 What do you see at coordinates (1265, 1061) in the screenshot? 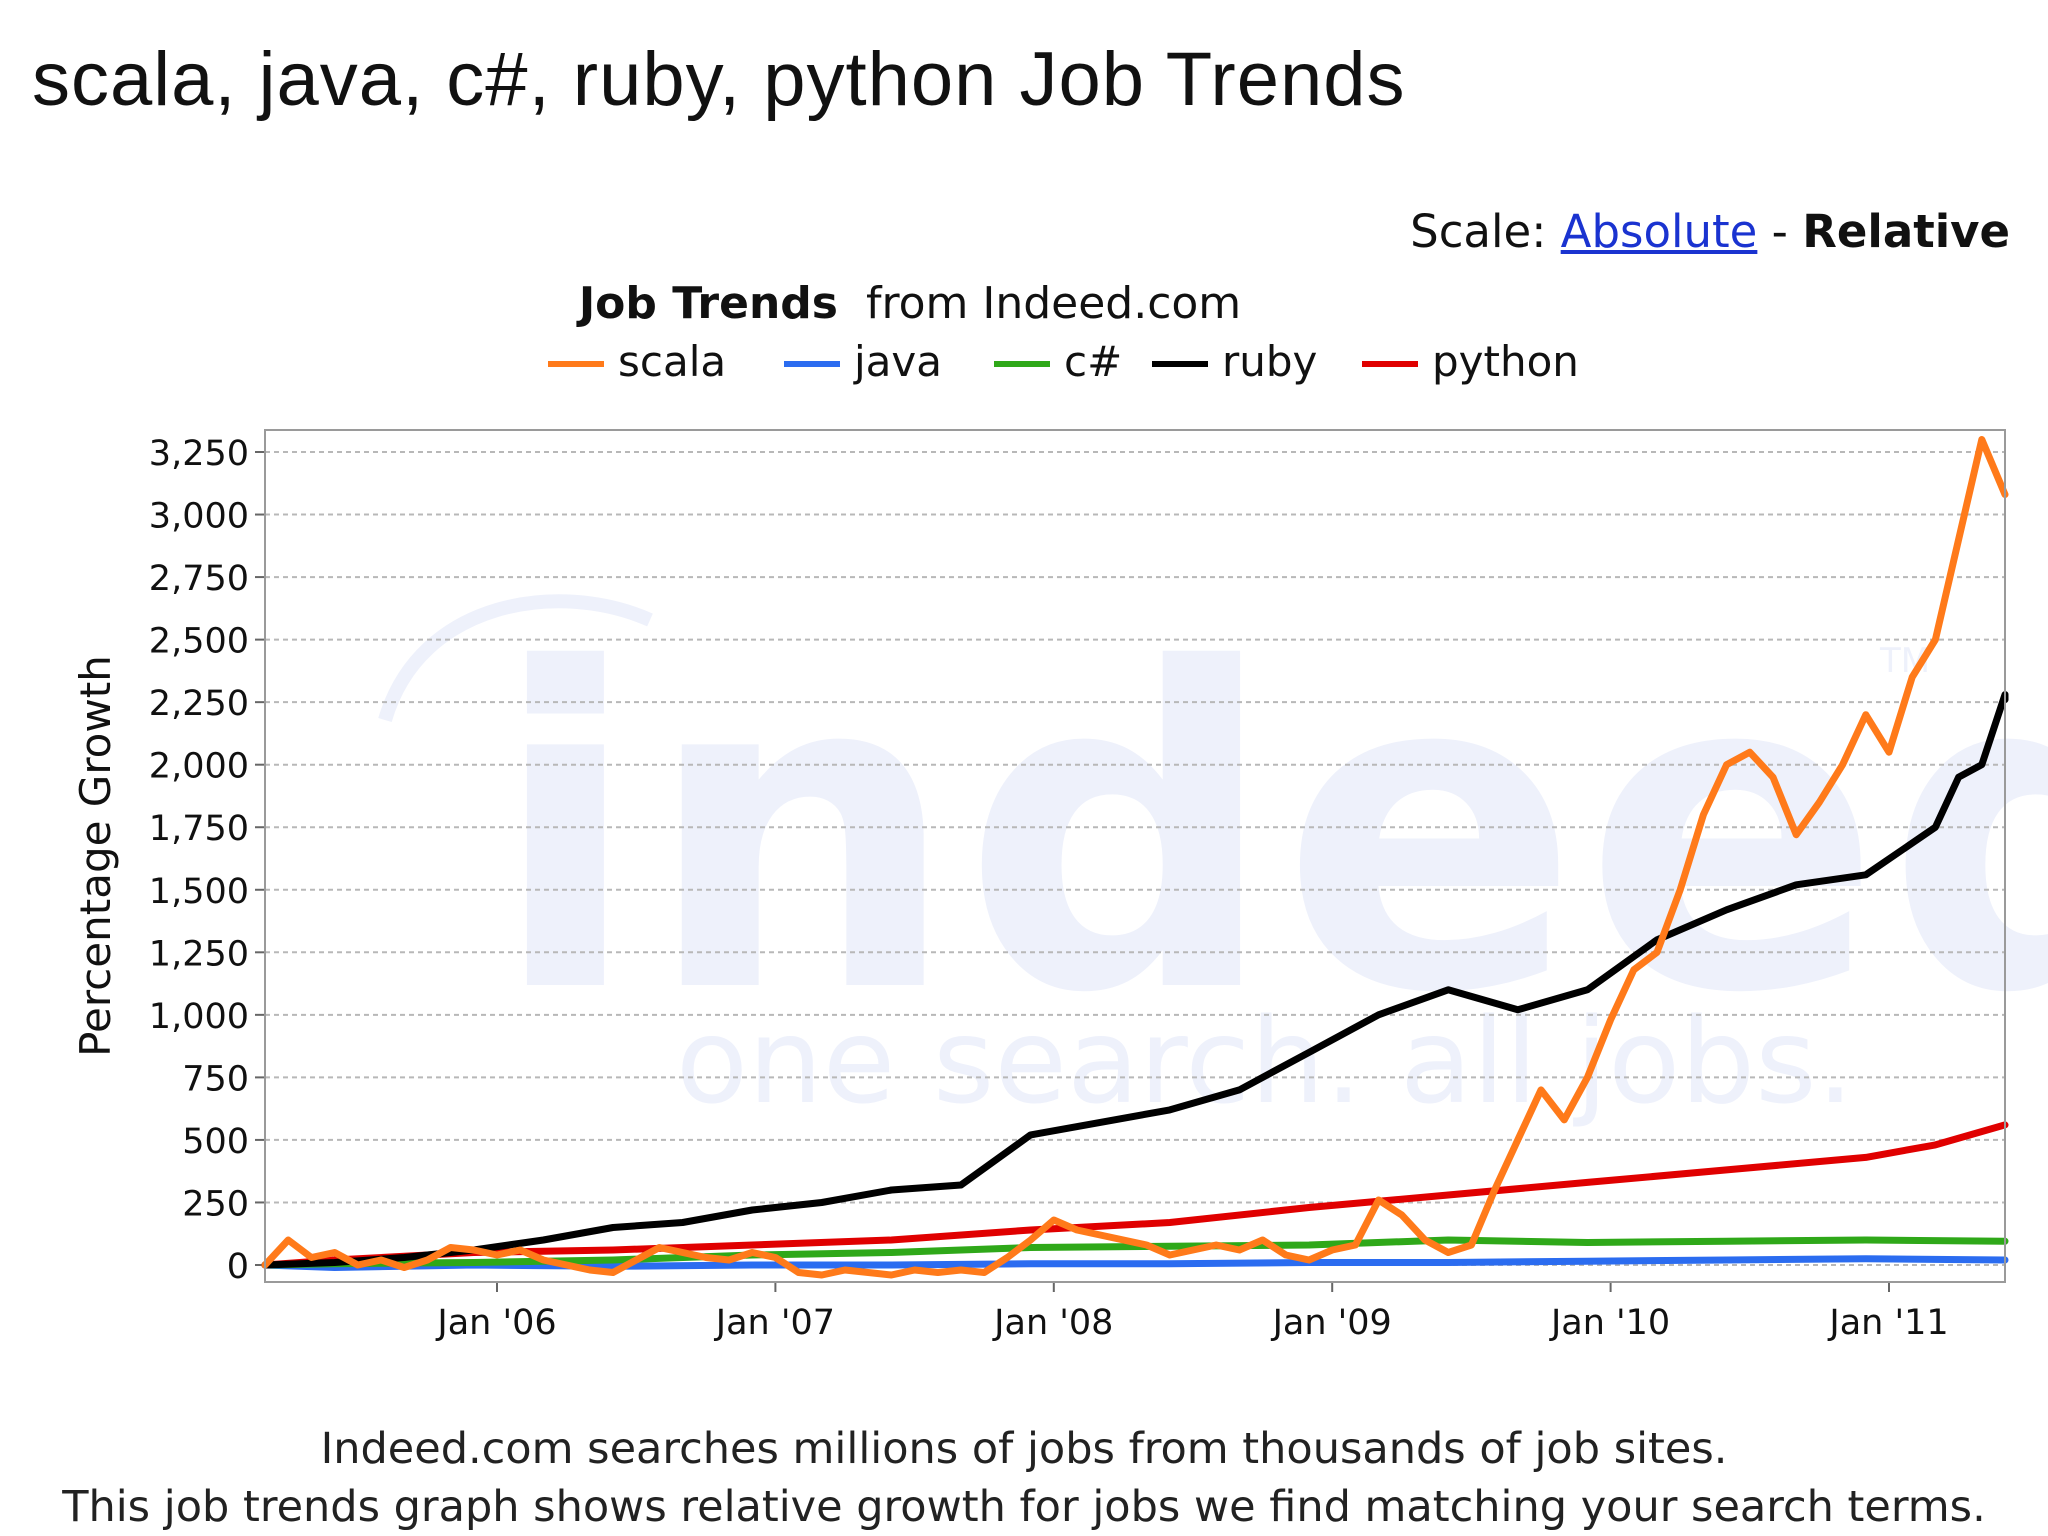
I see `watermark-tagline: one search. all jobs.` at bounding box center [1265, 1061].